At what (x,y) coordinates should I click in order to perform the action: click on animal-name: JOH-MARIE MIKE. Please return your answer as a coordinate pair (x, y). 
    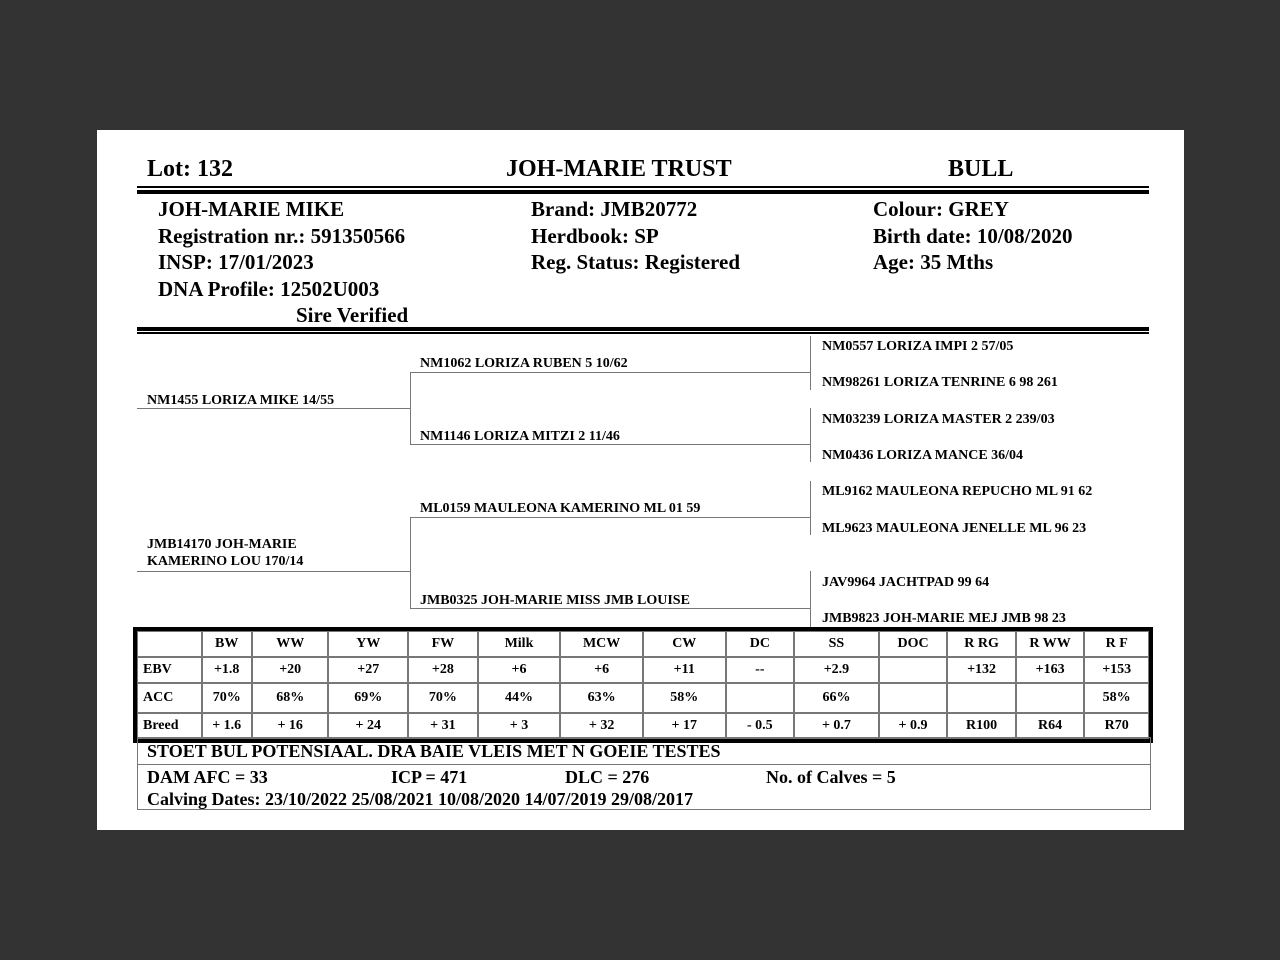
    Looking at the image, I should click on (251, 209).